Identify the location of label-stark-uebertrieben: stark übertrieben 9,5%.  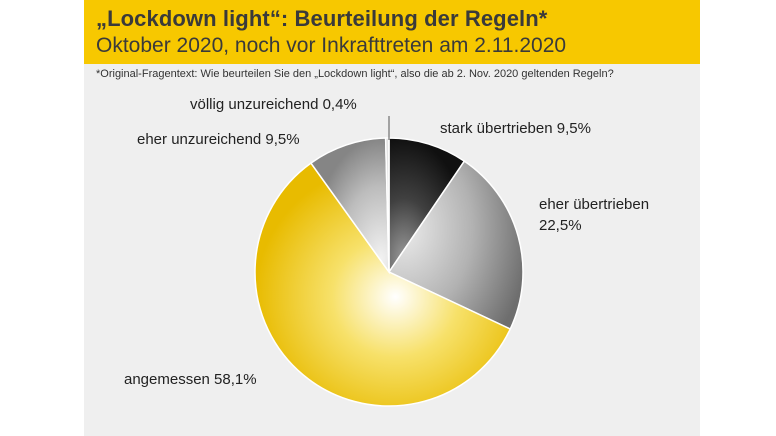
(515, 128).